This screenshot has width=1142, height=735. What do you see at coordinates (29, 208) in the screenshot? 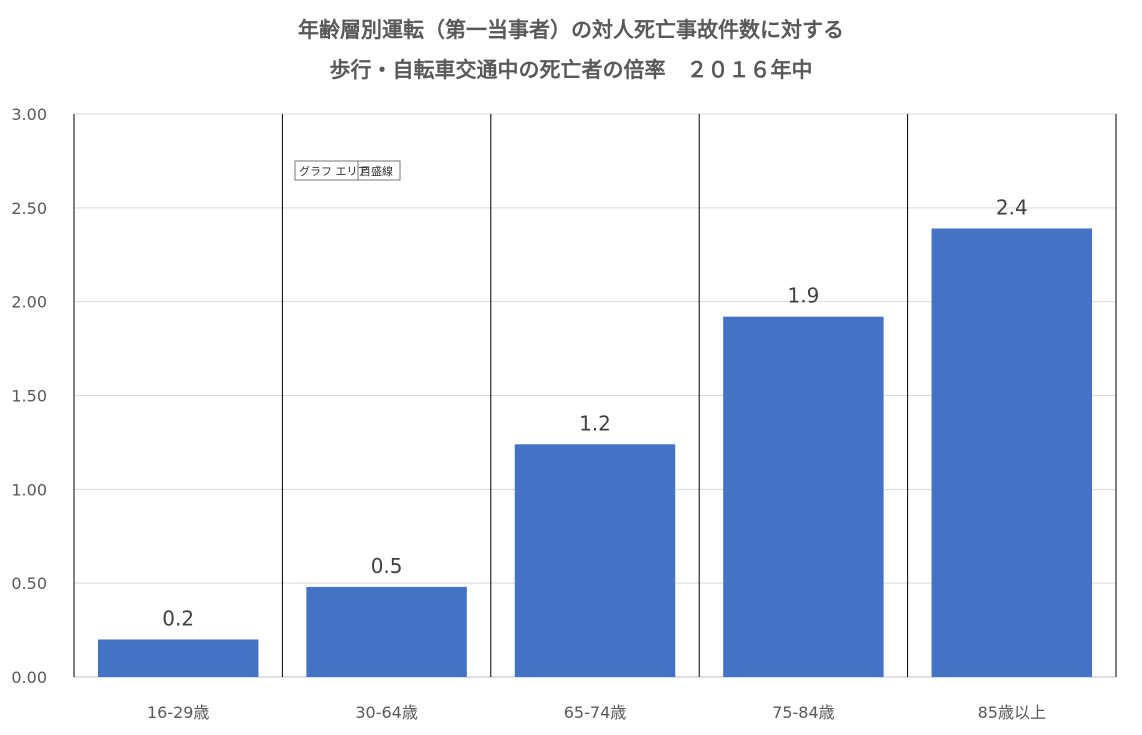
I see `y-tick-label: 2.50` at bounding box center [29, 208].